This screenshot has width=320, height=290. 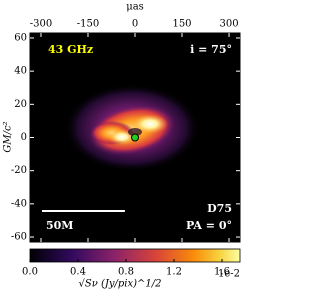 I want to click on colorbar-tick-label: 0.4, so click(x=78, y=272).